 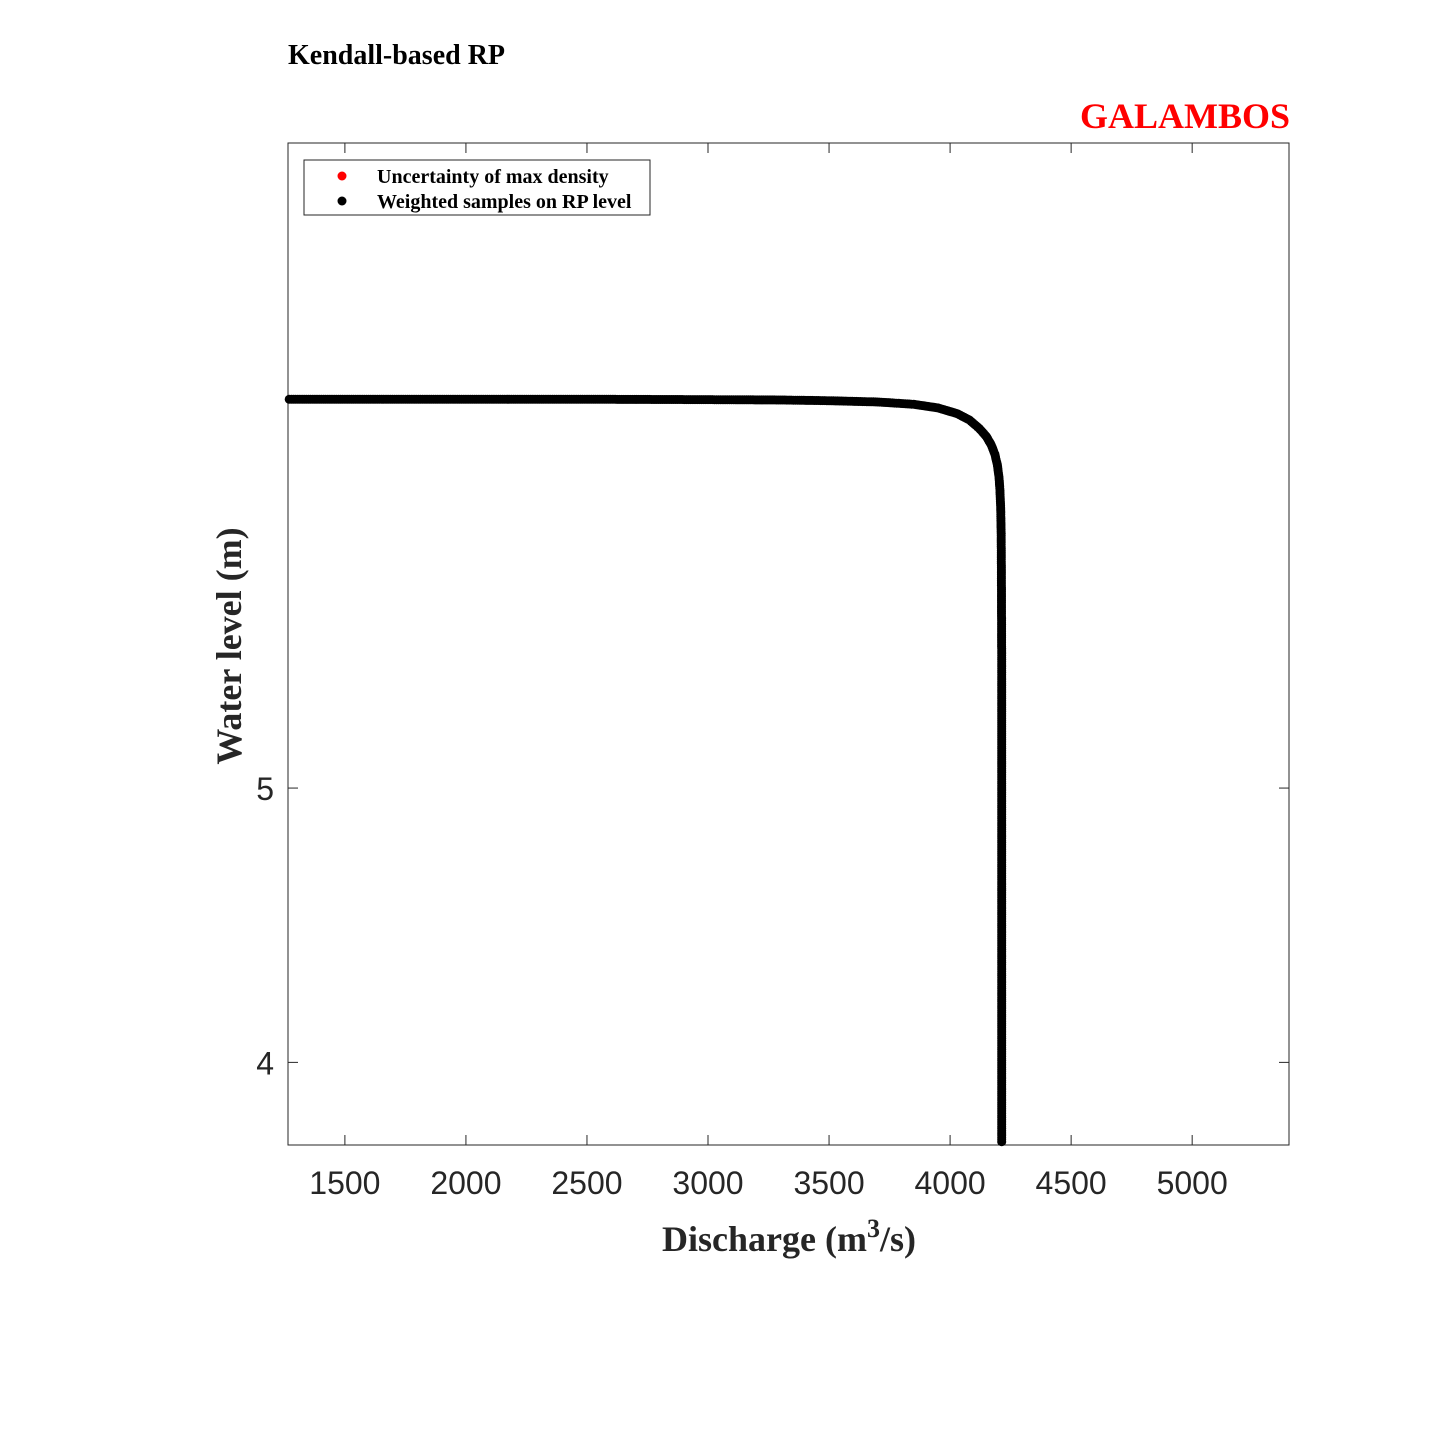 What do you see at coordinates (1071, 1183) in the screenshot?
I see `x-tick-label: 4500` at bounding box center [1071, 1183].